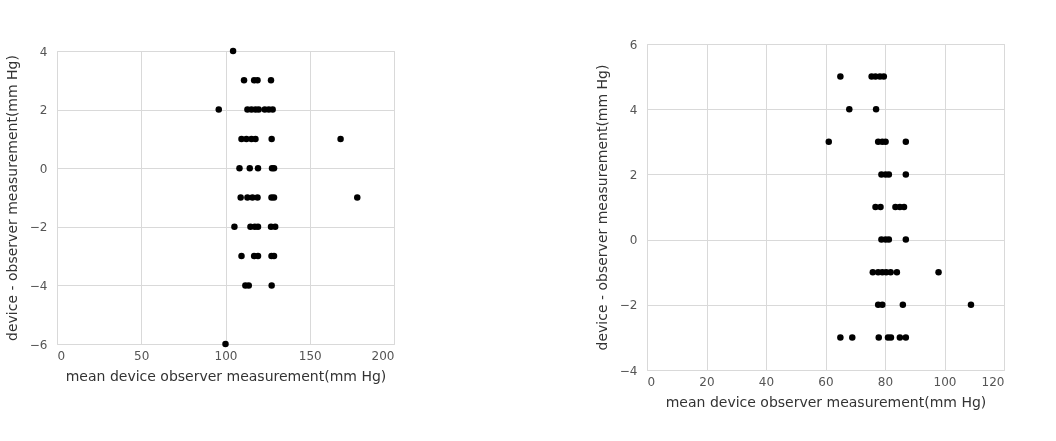 This screenshot has height=441, width=1056. I want to click on y-tick-label: 6, so click(633, 44).